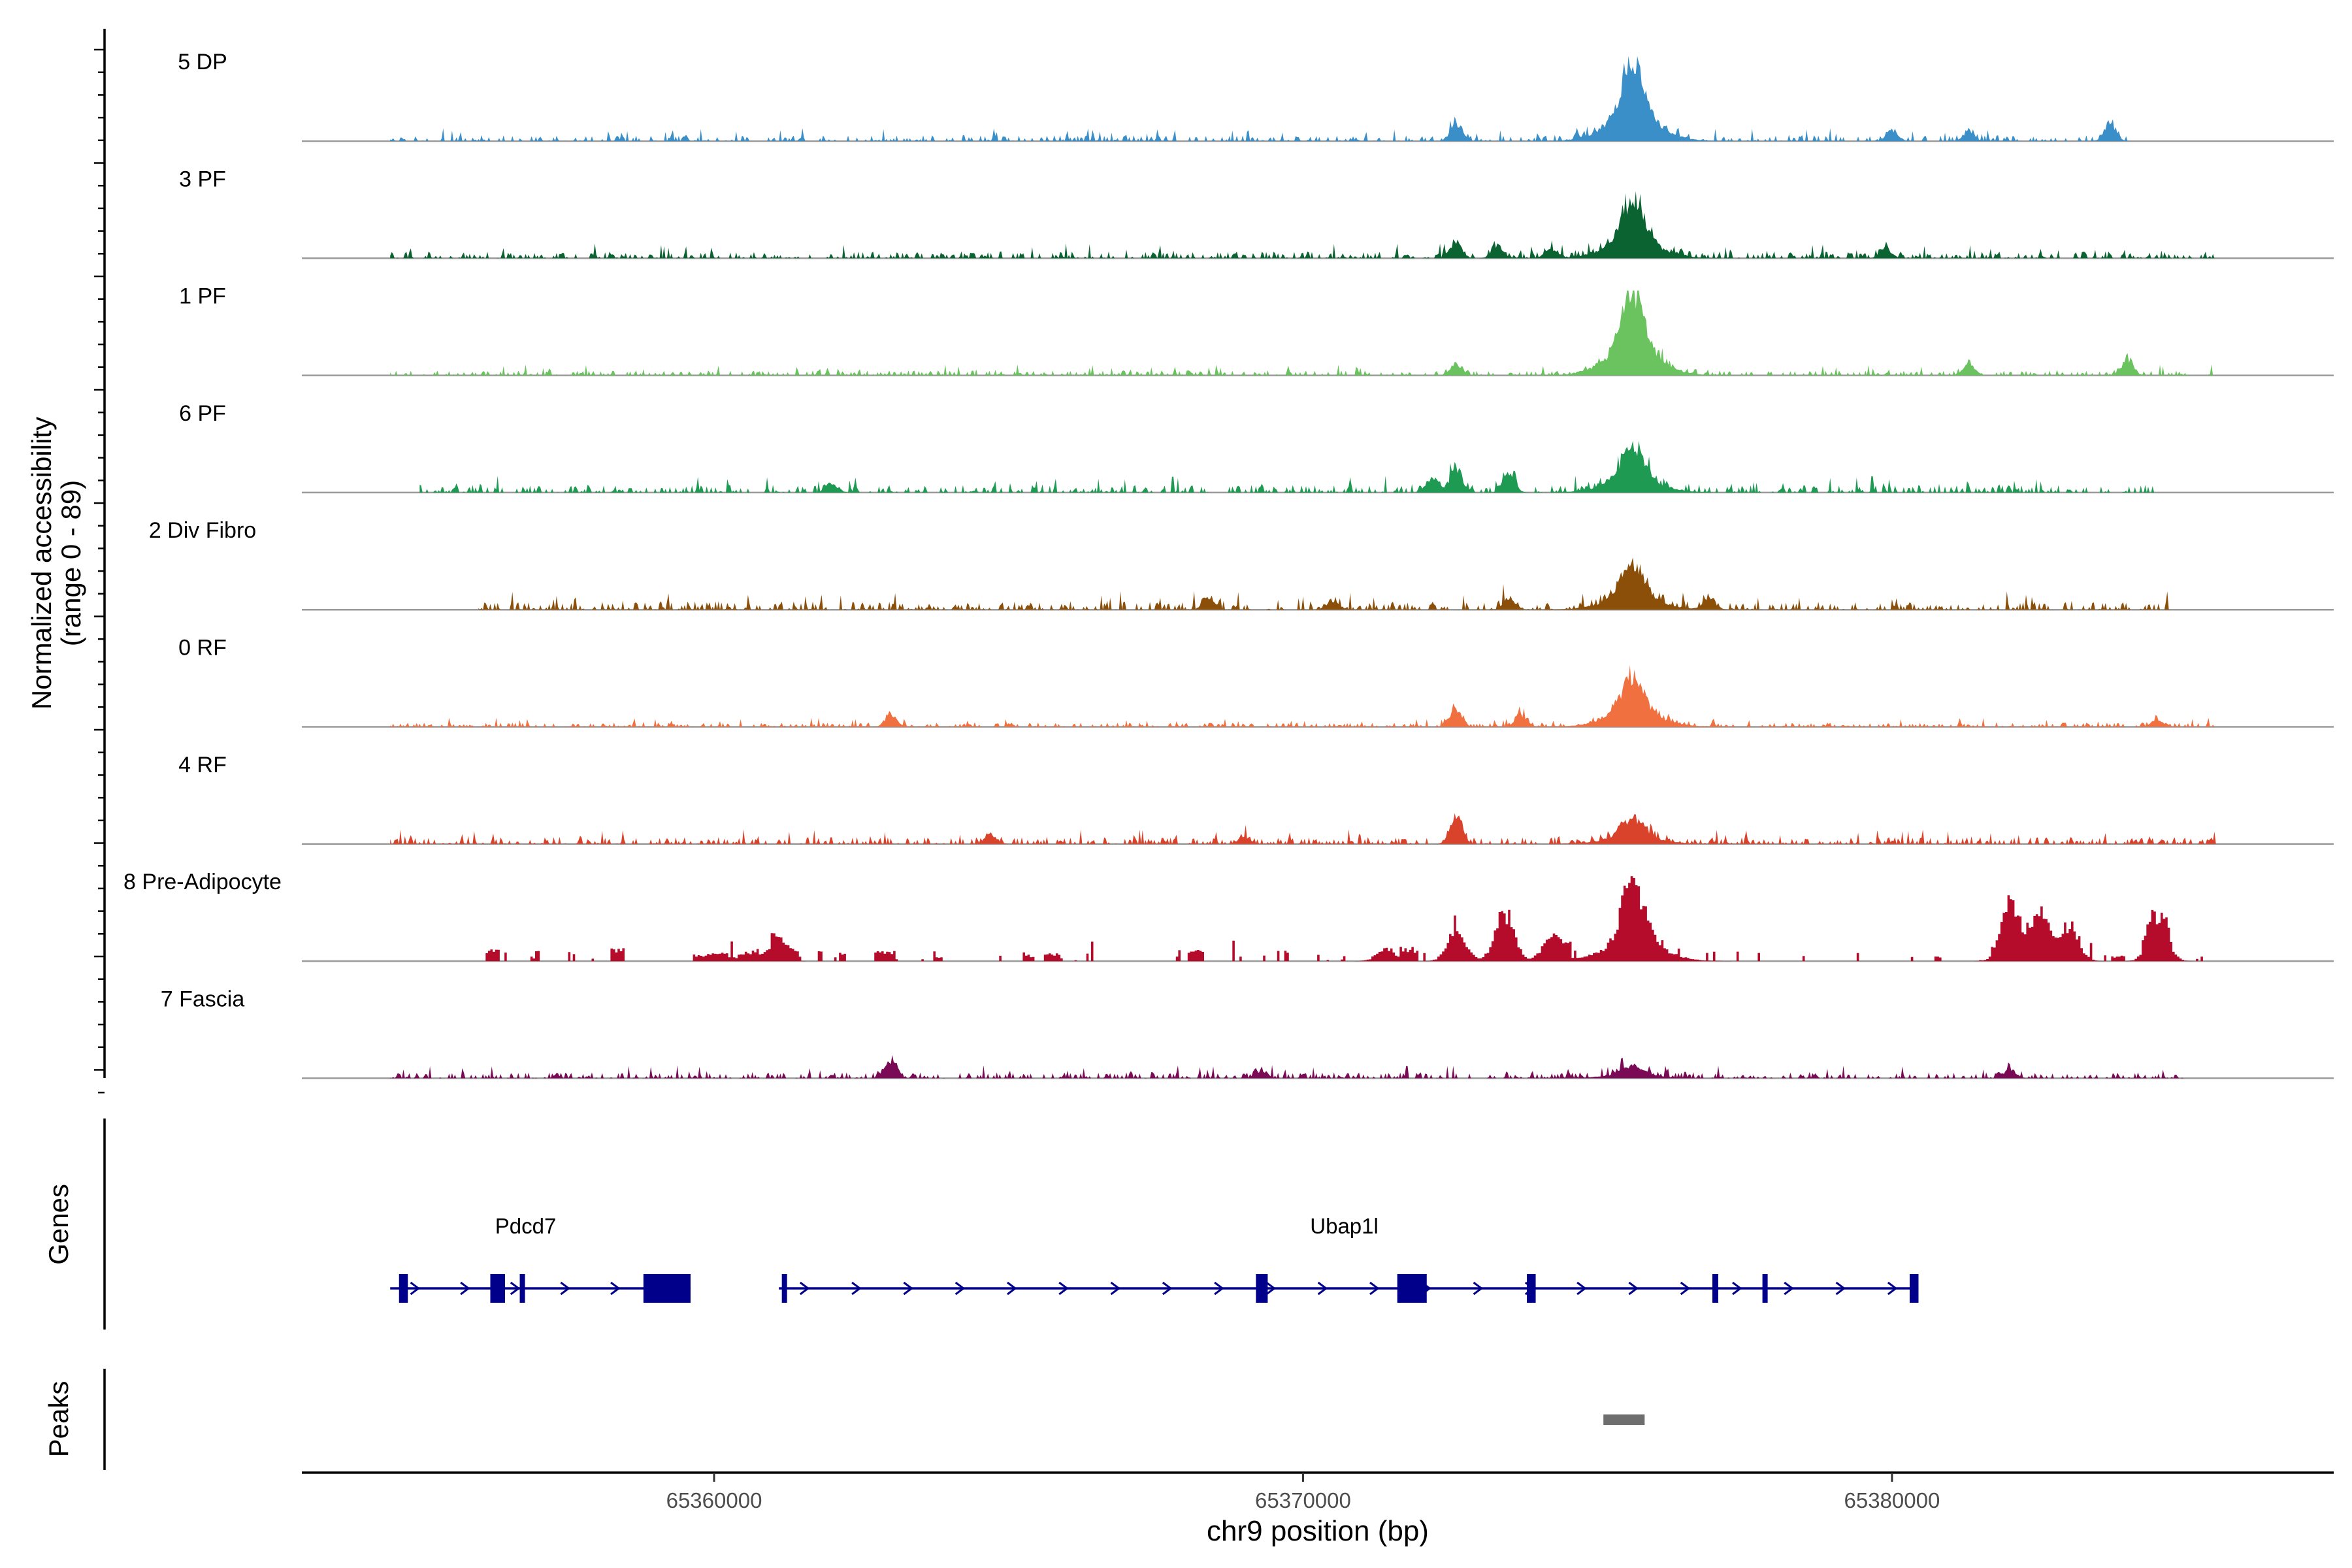 The height and width of the screenshot is (1568, 2352). I want to click on track-5-dp: 5 DP, so click(1256, 96).